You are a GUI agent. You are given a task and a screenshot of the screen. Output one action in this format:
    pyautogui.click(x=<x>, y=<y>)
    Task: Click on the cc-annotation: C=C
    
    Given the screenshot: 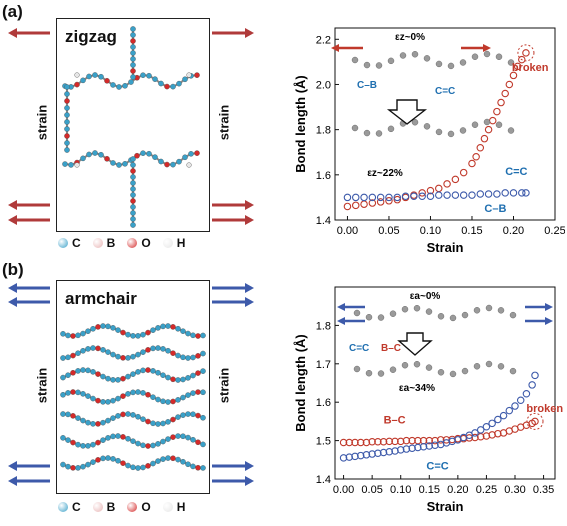 What is the action you would take?
    pyautogui.click(x=437, y=466)
    